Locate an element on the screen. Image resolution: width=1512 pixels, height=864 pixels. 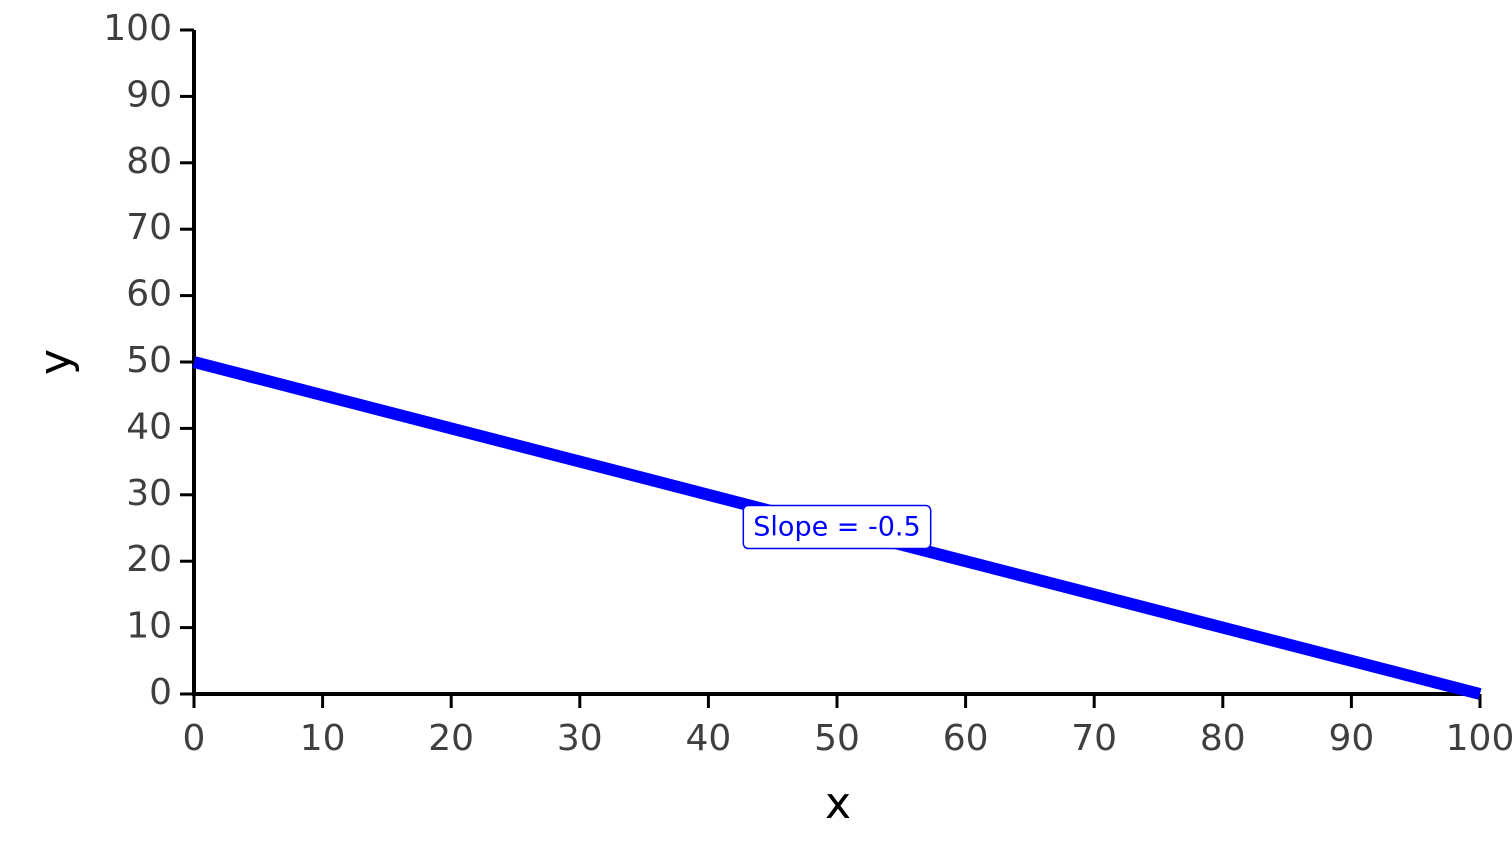
y-tick-label: 50 is located at coordinates (149, 360).